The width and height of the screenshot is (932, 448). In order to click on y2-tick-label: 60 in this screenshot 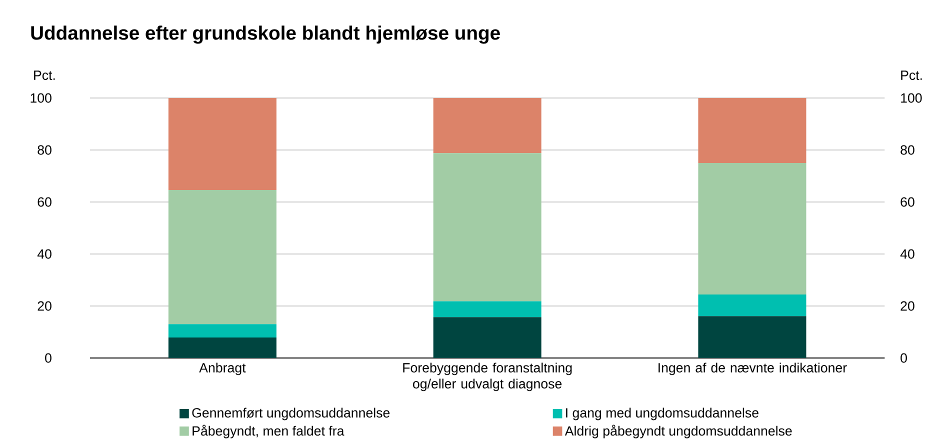, I will do `click(907, 202)`.